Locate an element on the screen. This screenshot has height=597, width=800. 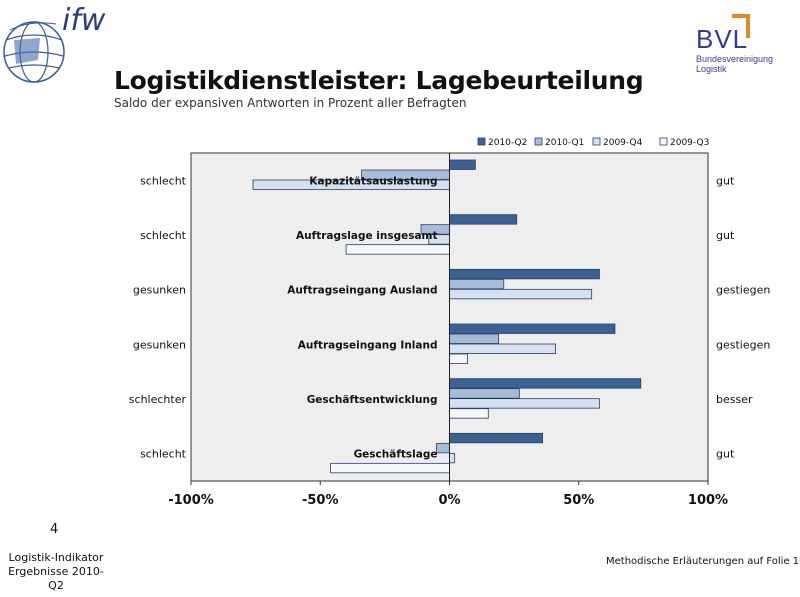
bvl-logo-sub2: Logistik is located at coordinates (711, 69).